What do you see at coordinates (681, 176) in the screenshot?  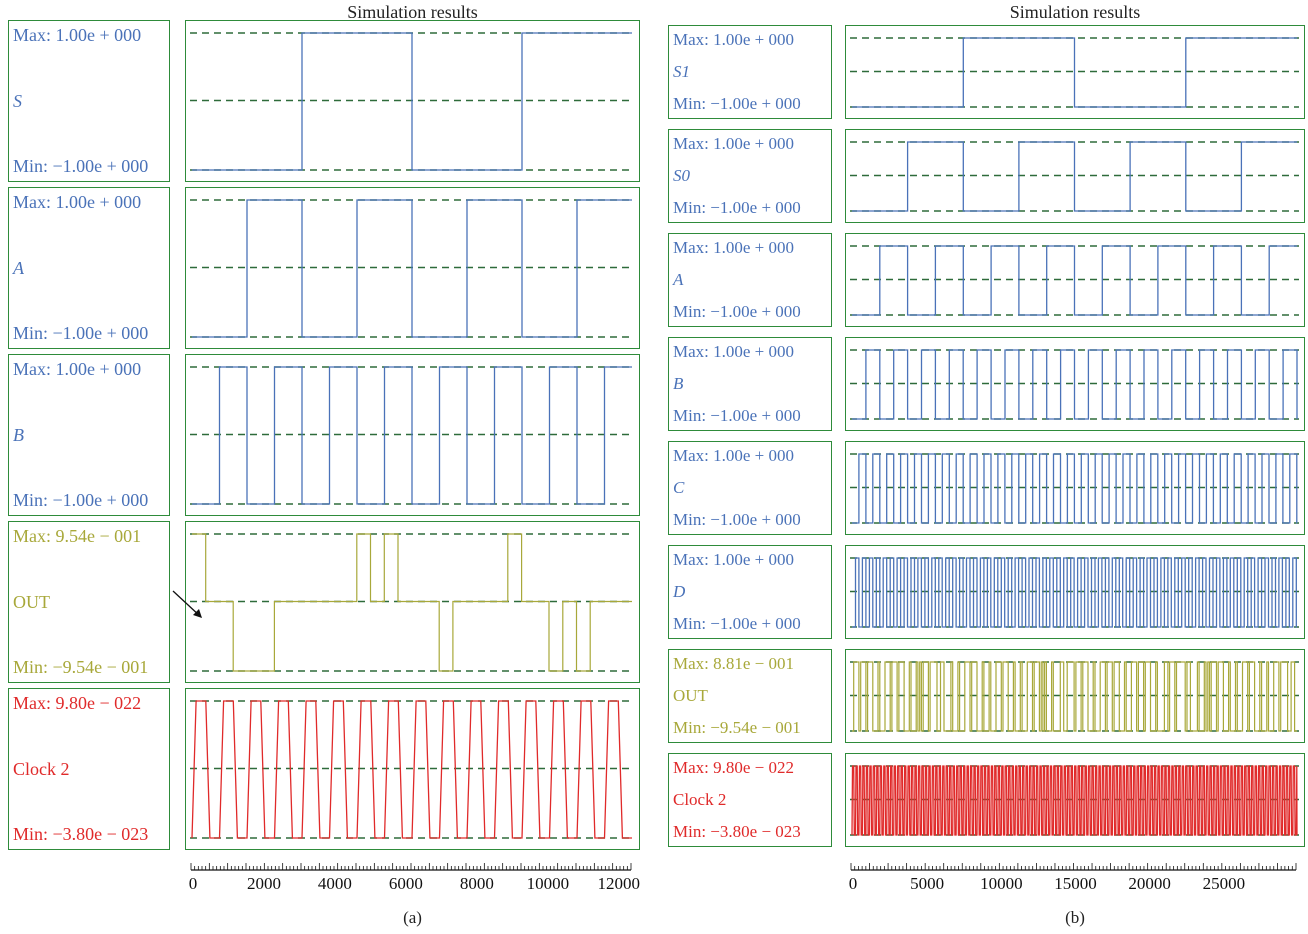 I see `signal-name: S0` at bounding box center [681, 176].